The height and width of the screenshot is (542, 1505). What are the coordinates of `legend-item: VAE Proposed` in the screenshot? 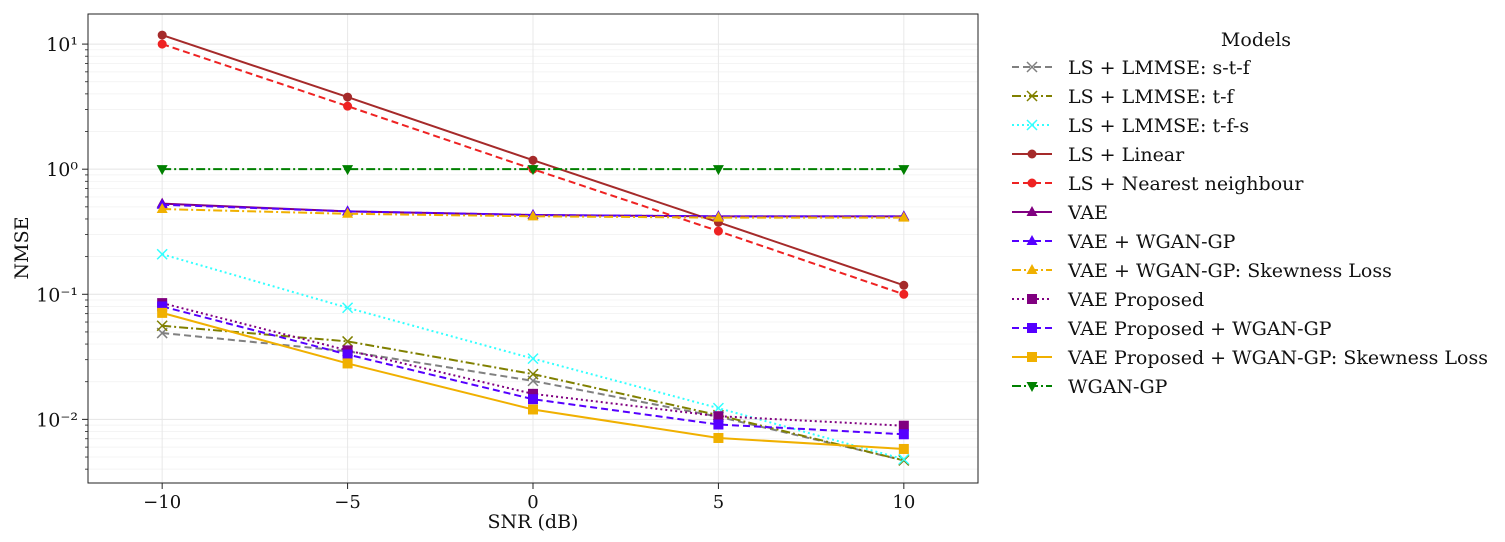 It's located at (1108, 300).